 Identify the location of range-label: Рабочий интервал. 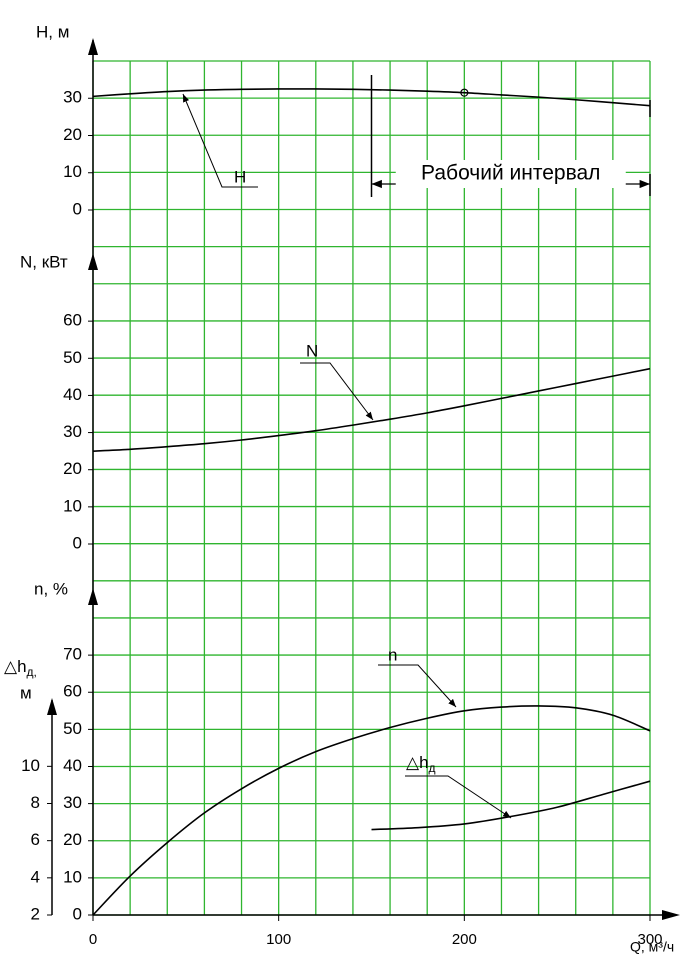
(510, 173).